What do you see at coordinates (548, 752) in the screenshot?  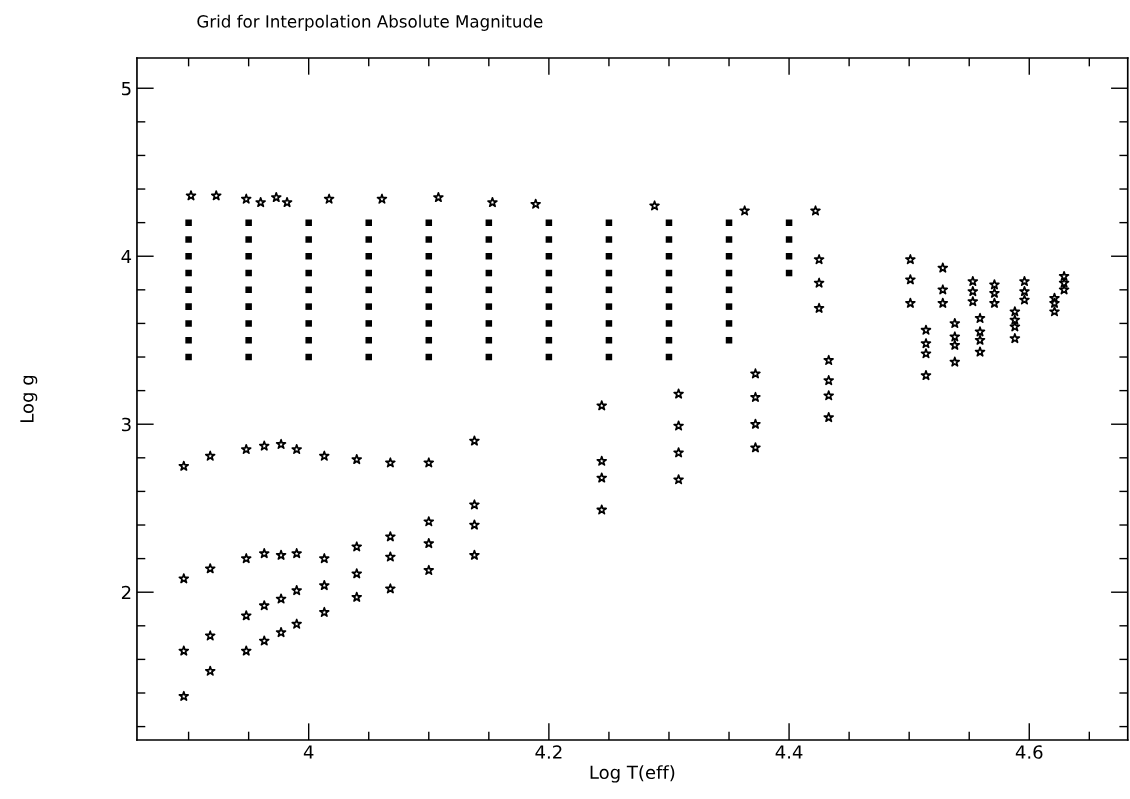 I see `x-tick-label: 4.2` at bounding box center [548, 752].